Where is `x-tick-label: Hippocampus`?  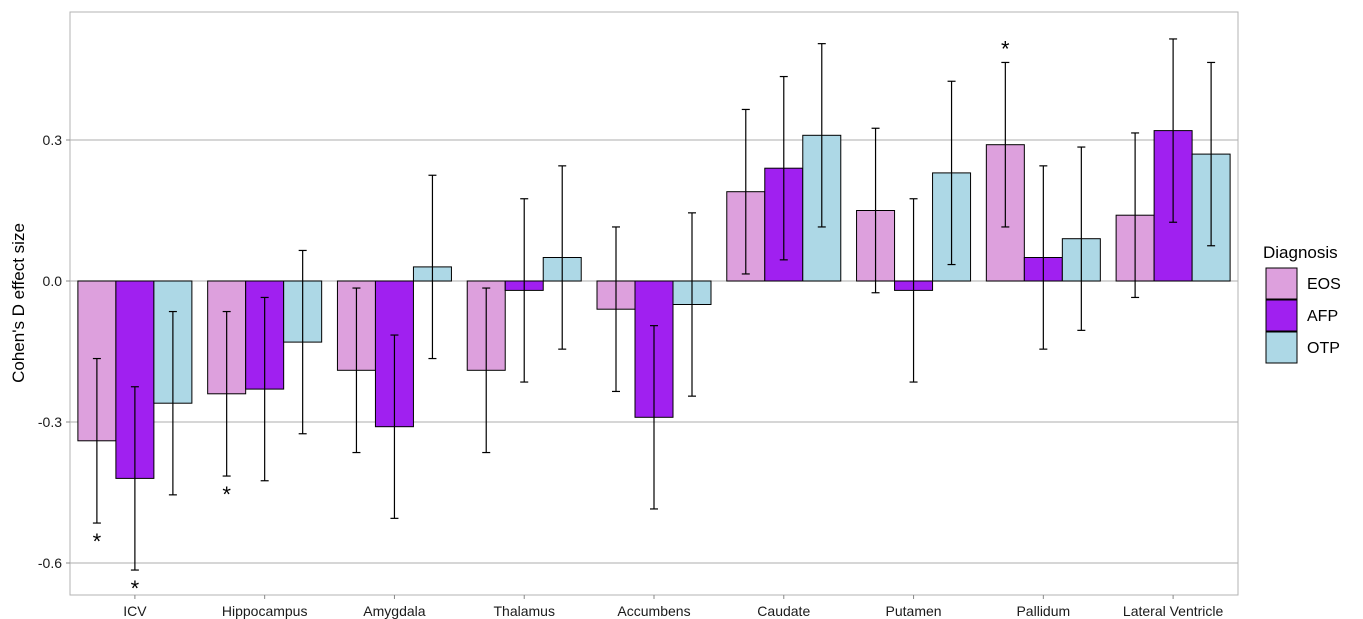
x-tick-label: Hippocampus is located at coordinates (265, 611).